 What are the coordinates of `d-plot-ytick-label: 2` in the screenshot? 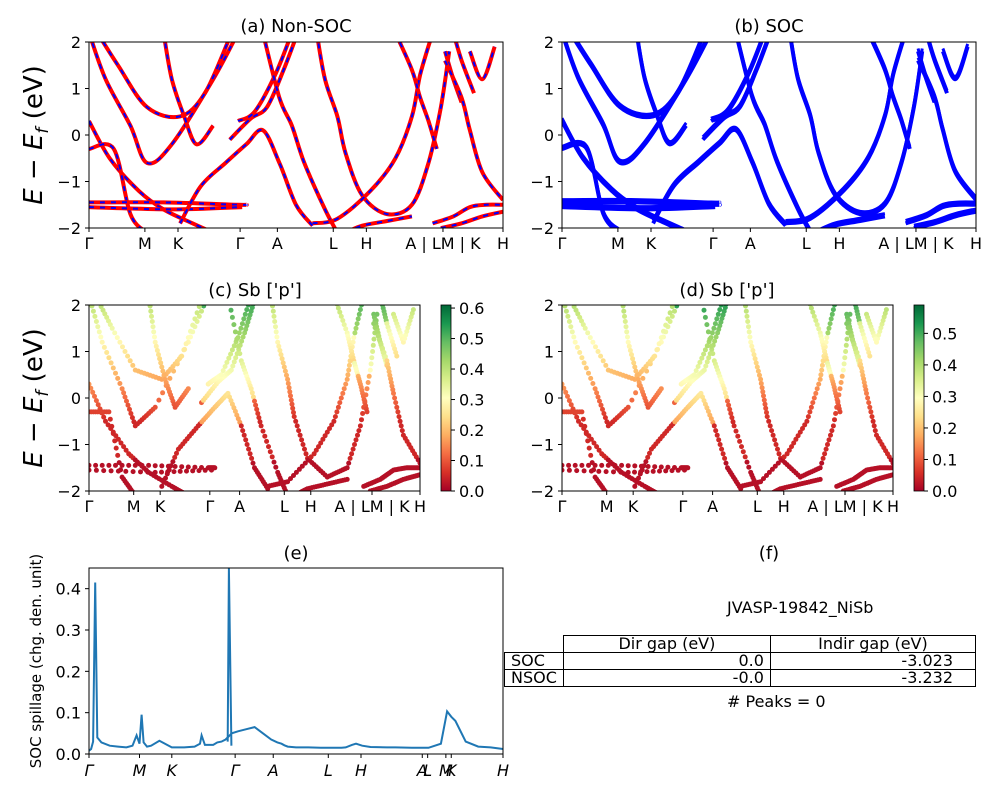 It's located at (549, 305).